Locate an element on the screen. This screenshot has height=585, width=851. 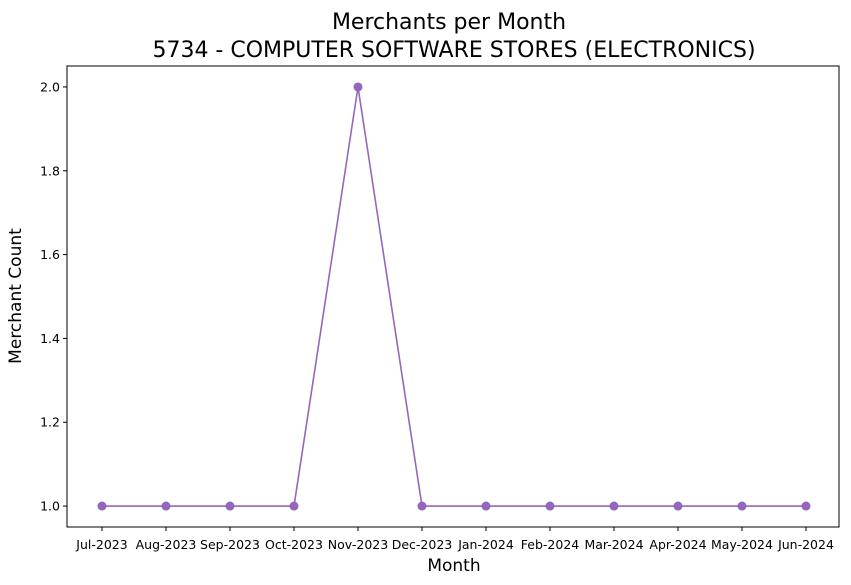
x-tick-label: Dec-2023 is located at coordinates (422, 544).